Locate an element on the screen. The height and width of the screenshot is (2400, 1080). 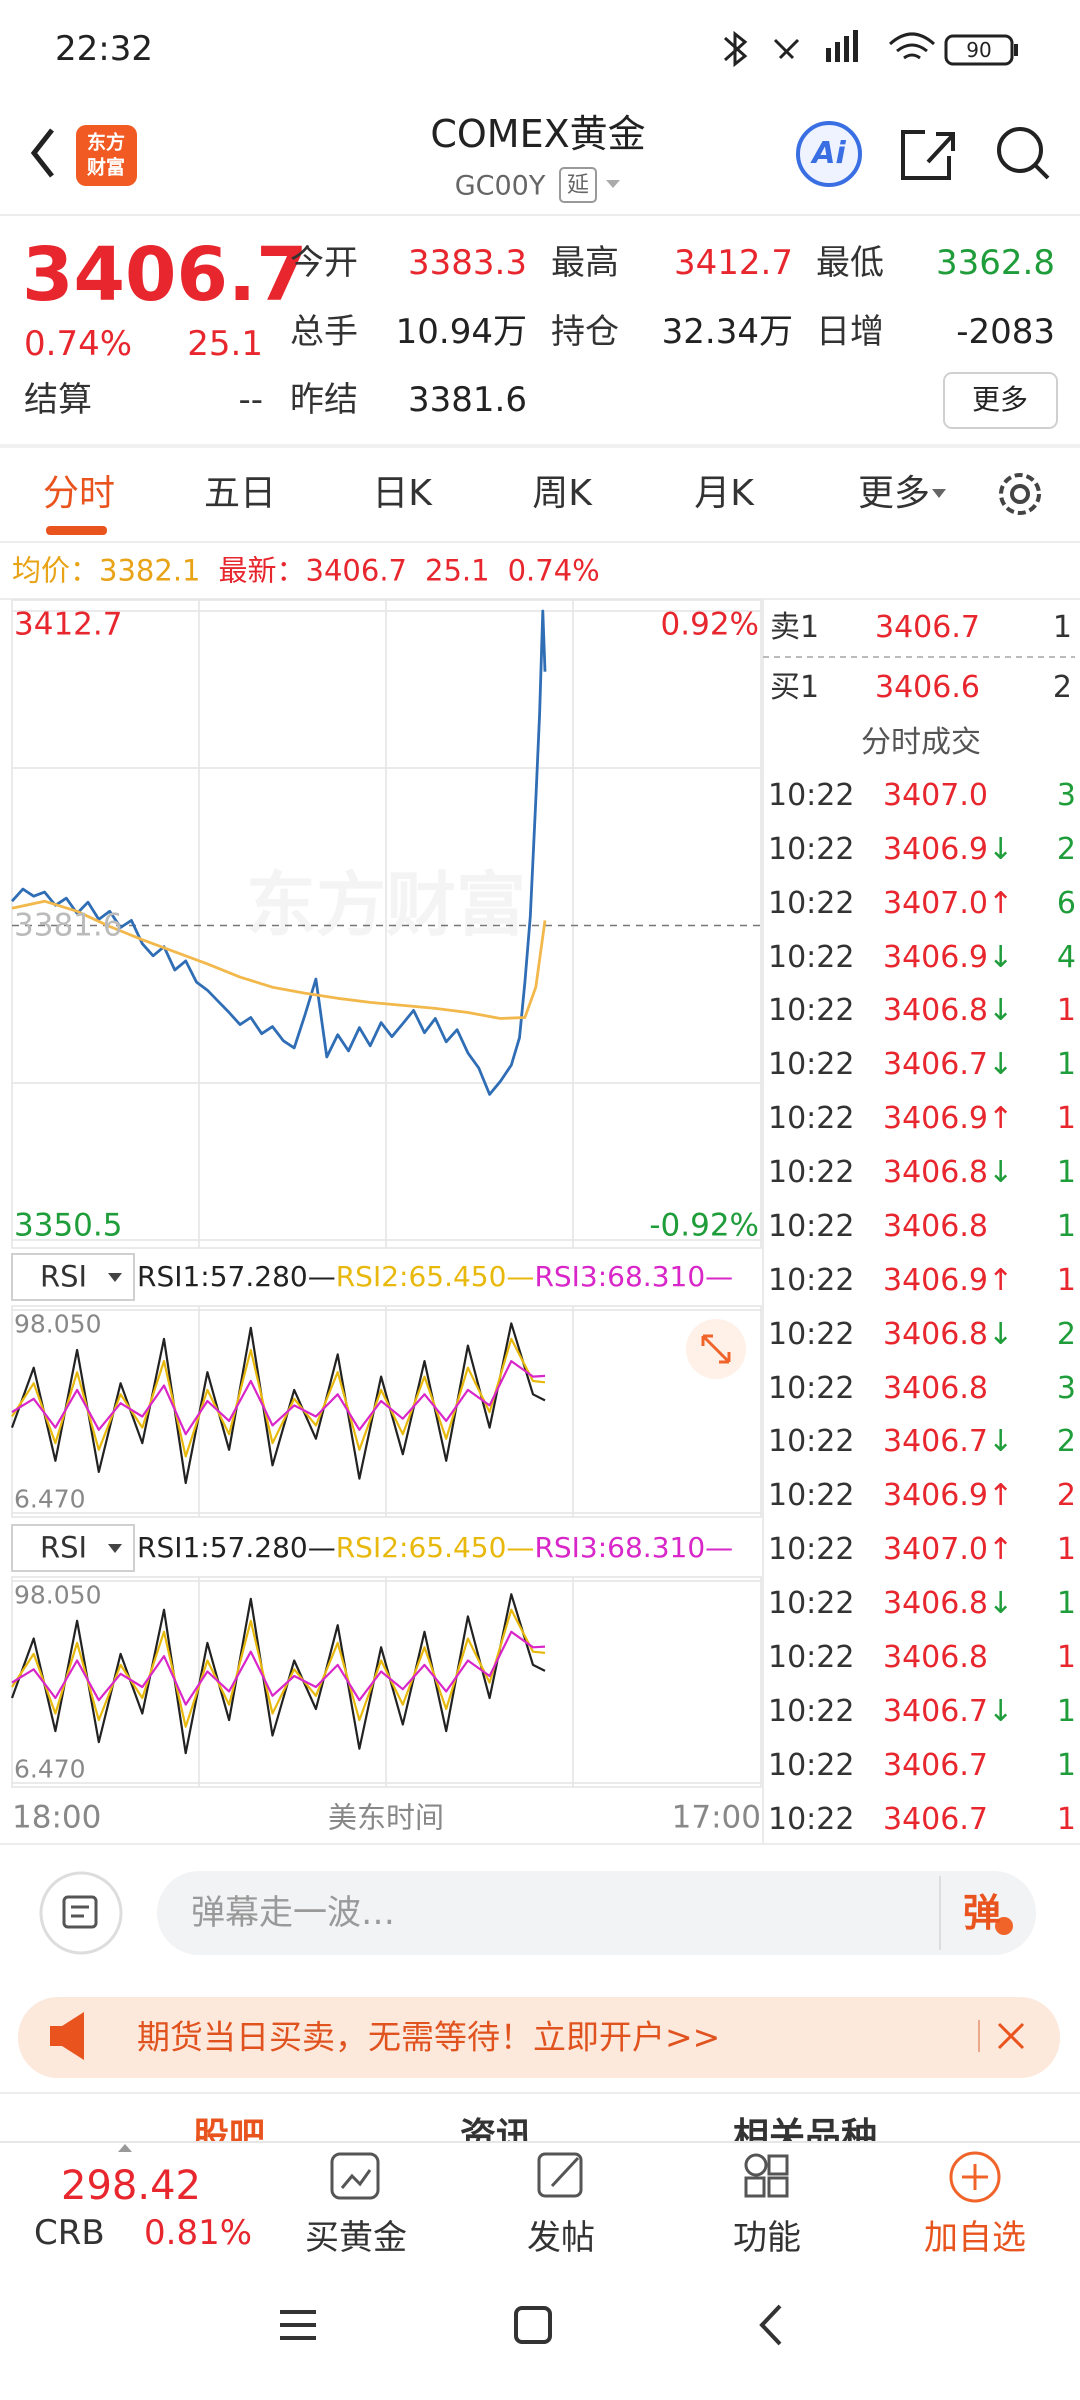
status-time: 22:32 is located at coordinates (104, 49).